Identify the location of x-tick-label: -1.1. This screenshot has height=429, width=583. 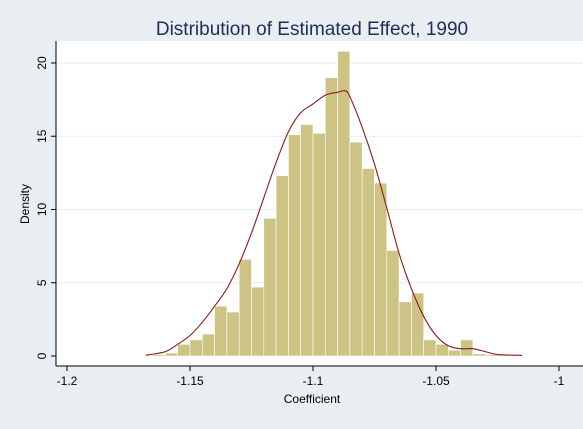
(313, 381).